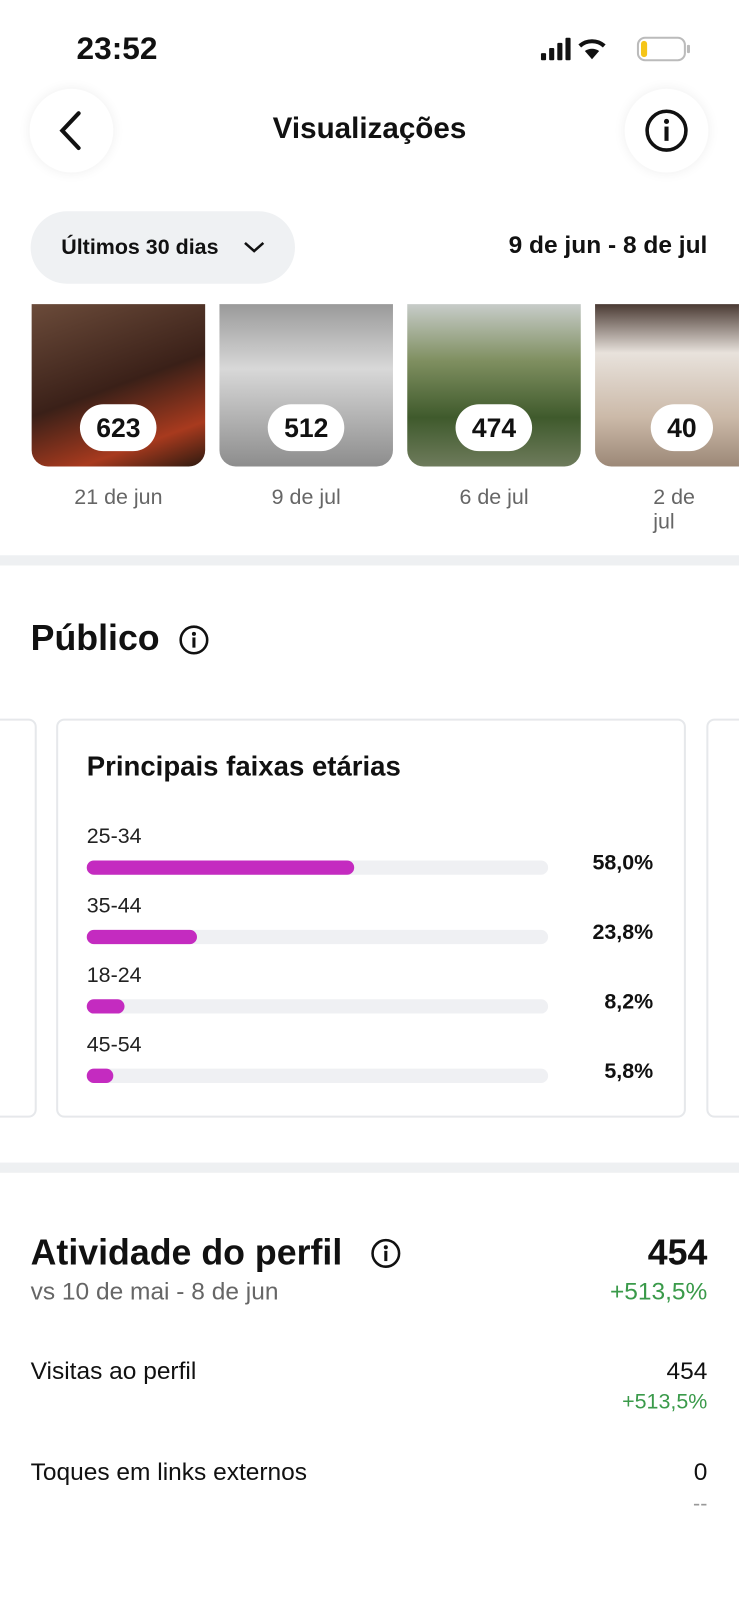 The height and width of the screenshot is (1600, 739). I want to click on story-views: 512, so click(306, 428).